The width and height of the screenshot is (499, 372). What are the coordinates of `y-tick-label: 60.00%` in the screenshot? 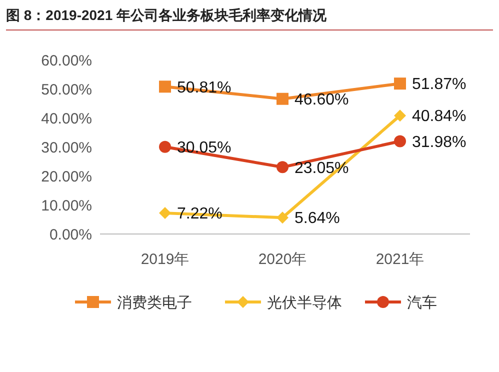 It's located at (66, 61).